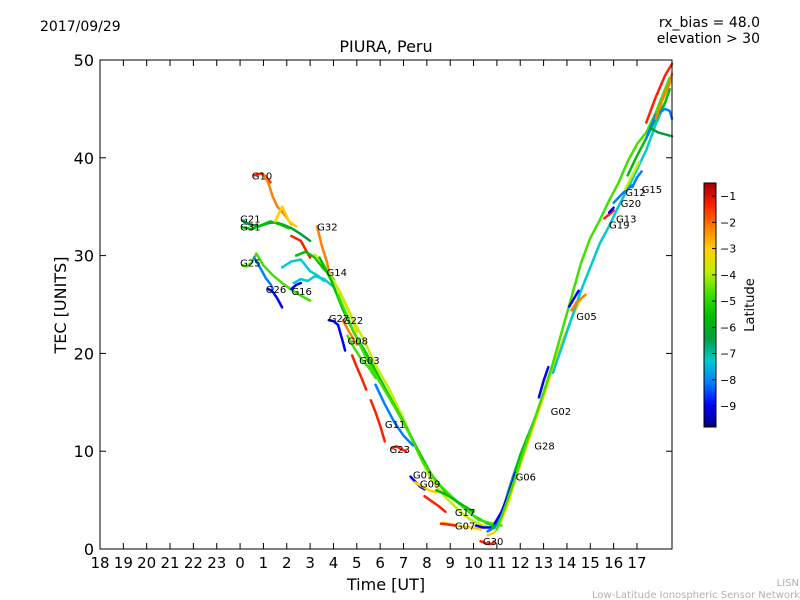 This screenshot has width=800, height=600. Describe the element at coordinates (473, 563) in the screenshot. I see `x-tick-label: 10` at that location.